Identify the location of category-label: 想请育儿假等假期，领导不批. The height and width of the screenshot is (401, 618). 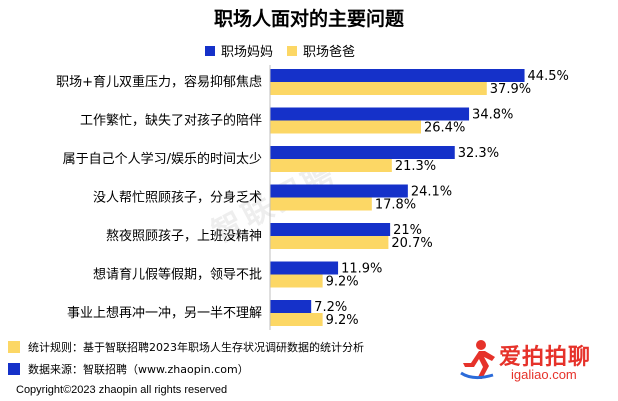
(177, 275).